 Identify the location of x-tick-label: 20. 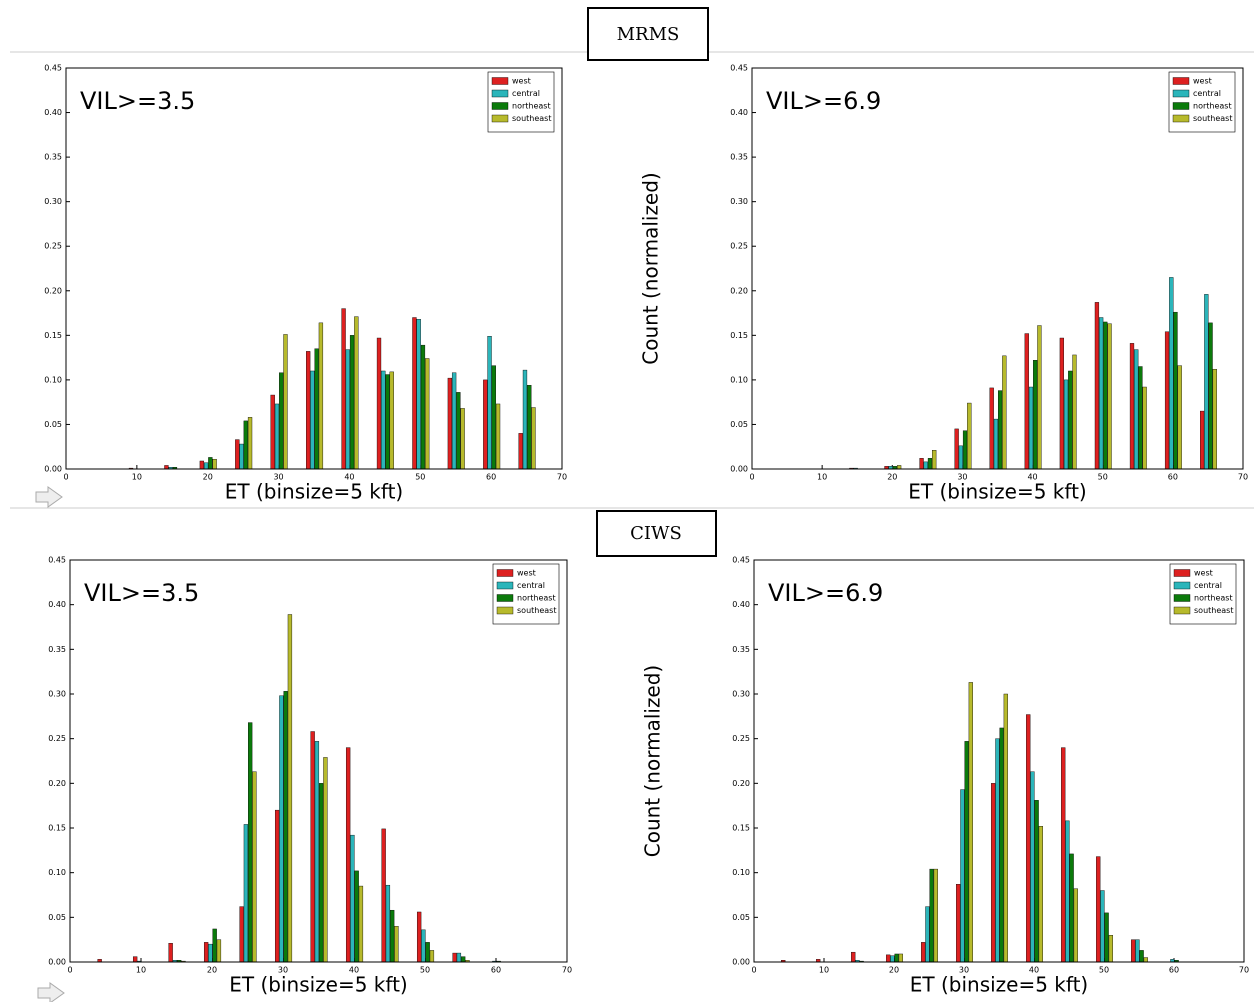
(208, 477).